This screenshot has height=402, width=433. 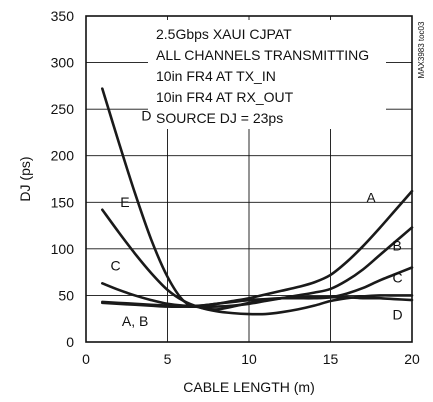 What do you see at coordinates (86, 359) in the screenshot?
I see `x-tick-label: 0` at bounding box center [86, 359].